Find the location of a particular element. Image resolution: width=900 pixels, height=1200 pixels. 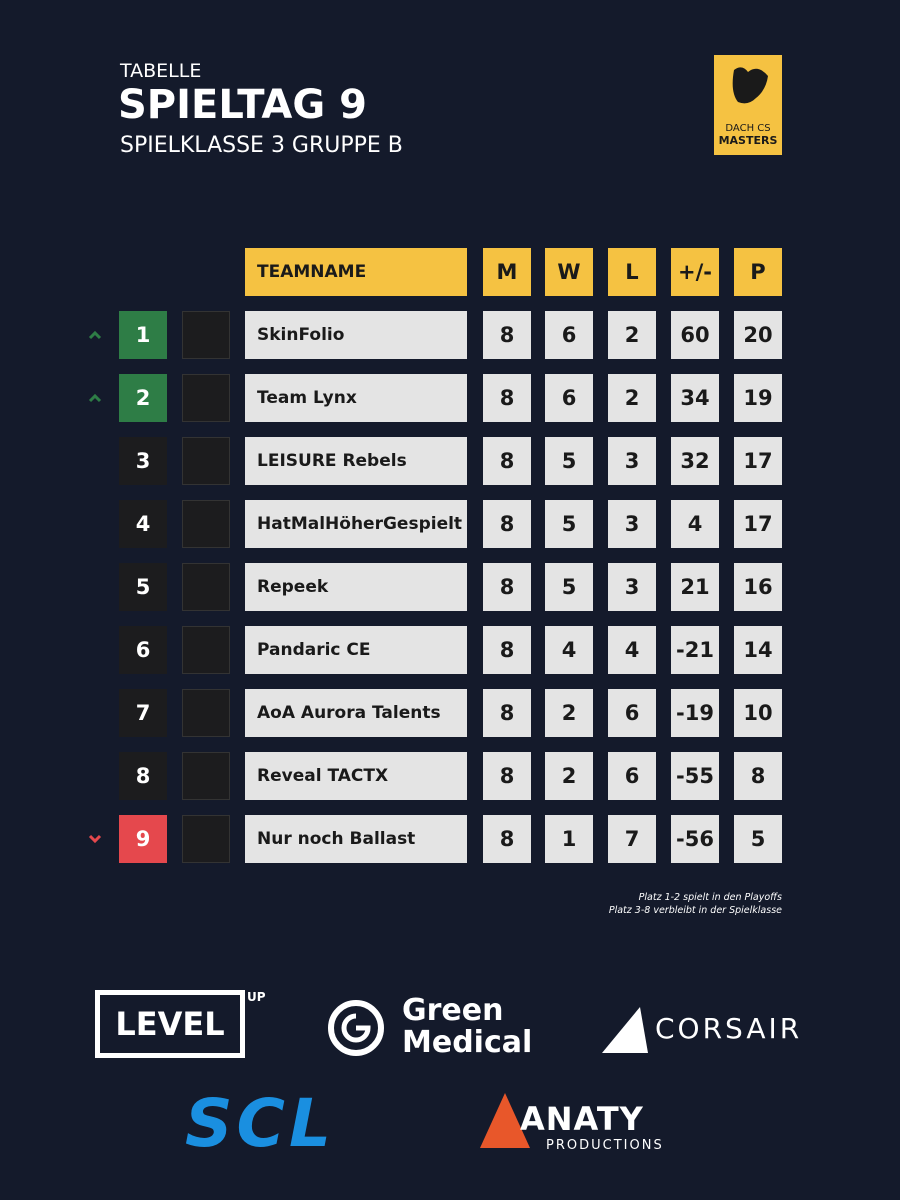

stat: 1 is located at coordinates (569, 839).